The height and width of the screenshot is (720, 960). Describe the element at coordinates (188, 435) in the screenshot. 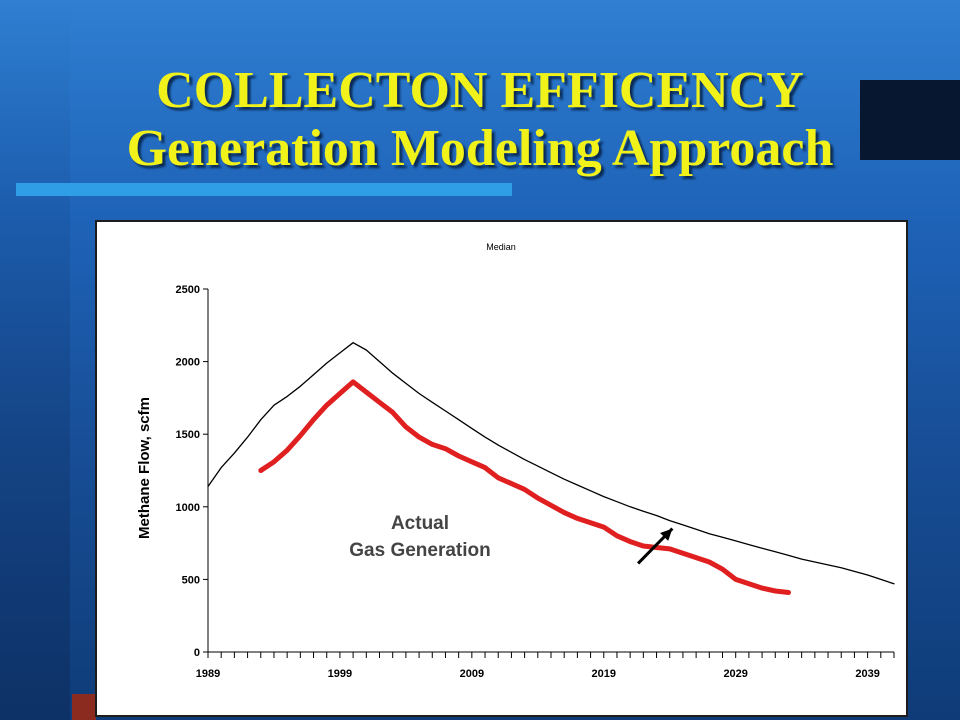

I see `y-tick-label: 1500` at that location.